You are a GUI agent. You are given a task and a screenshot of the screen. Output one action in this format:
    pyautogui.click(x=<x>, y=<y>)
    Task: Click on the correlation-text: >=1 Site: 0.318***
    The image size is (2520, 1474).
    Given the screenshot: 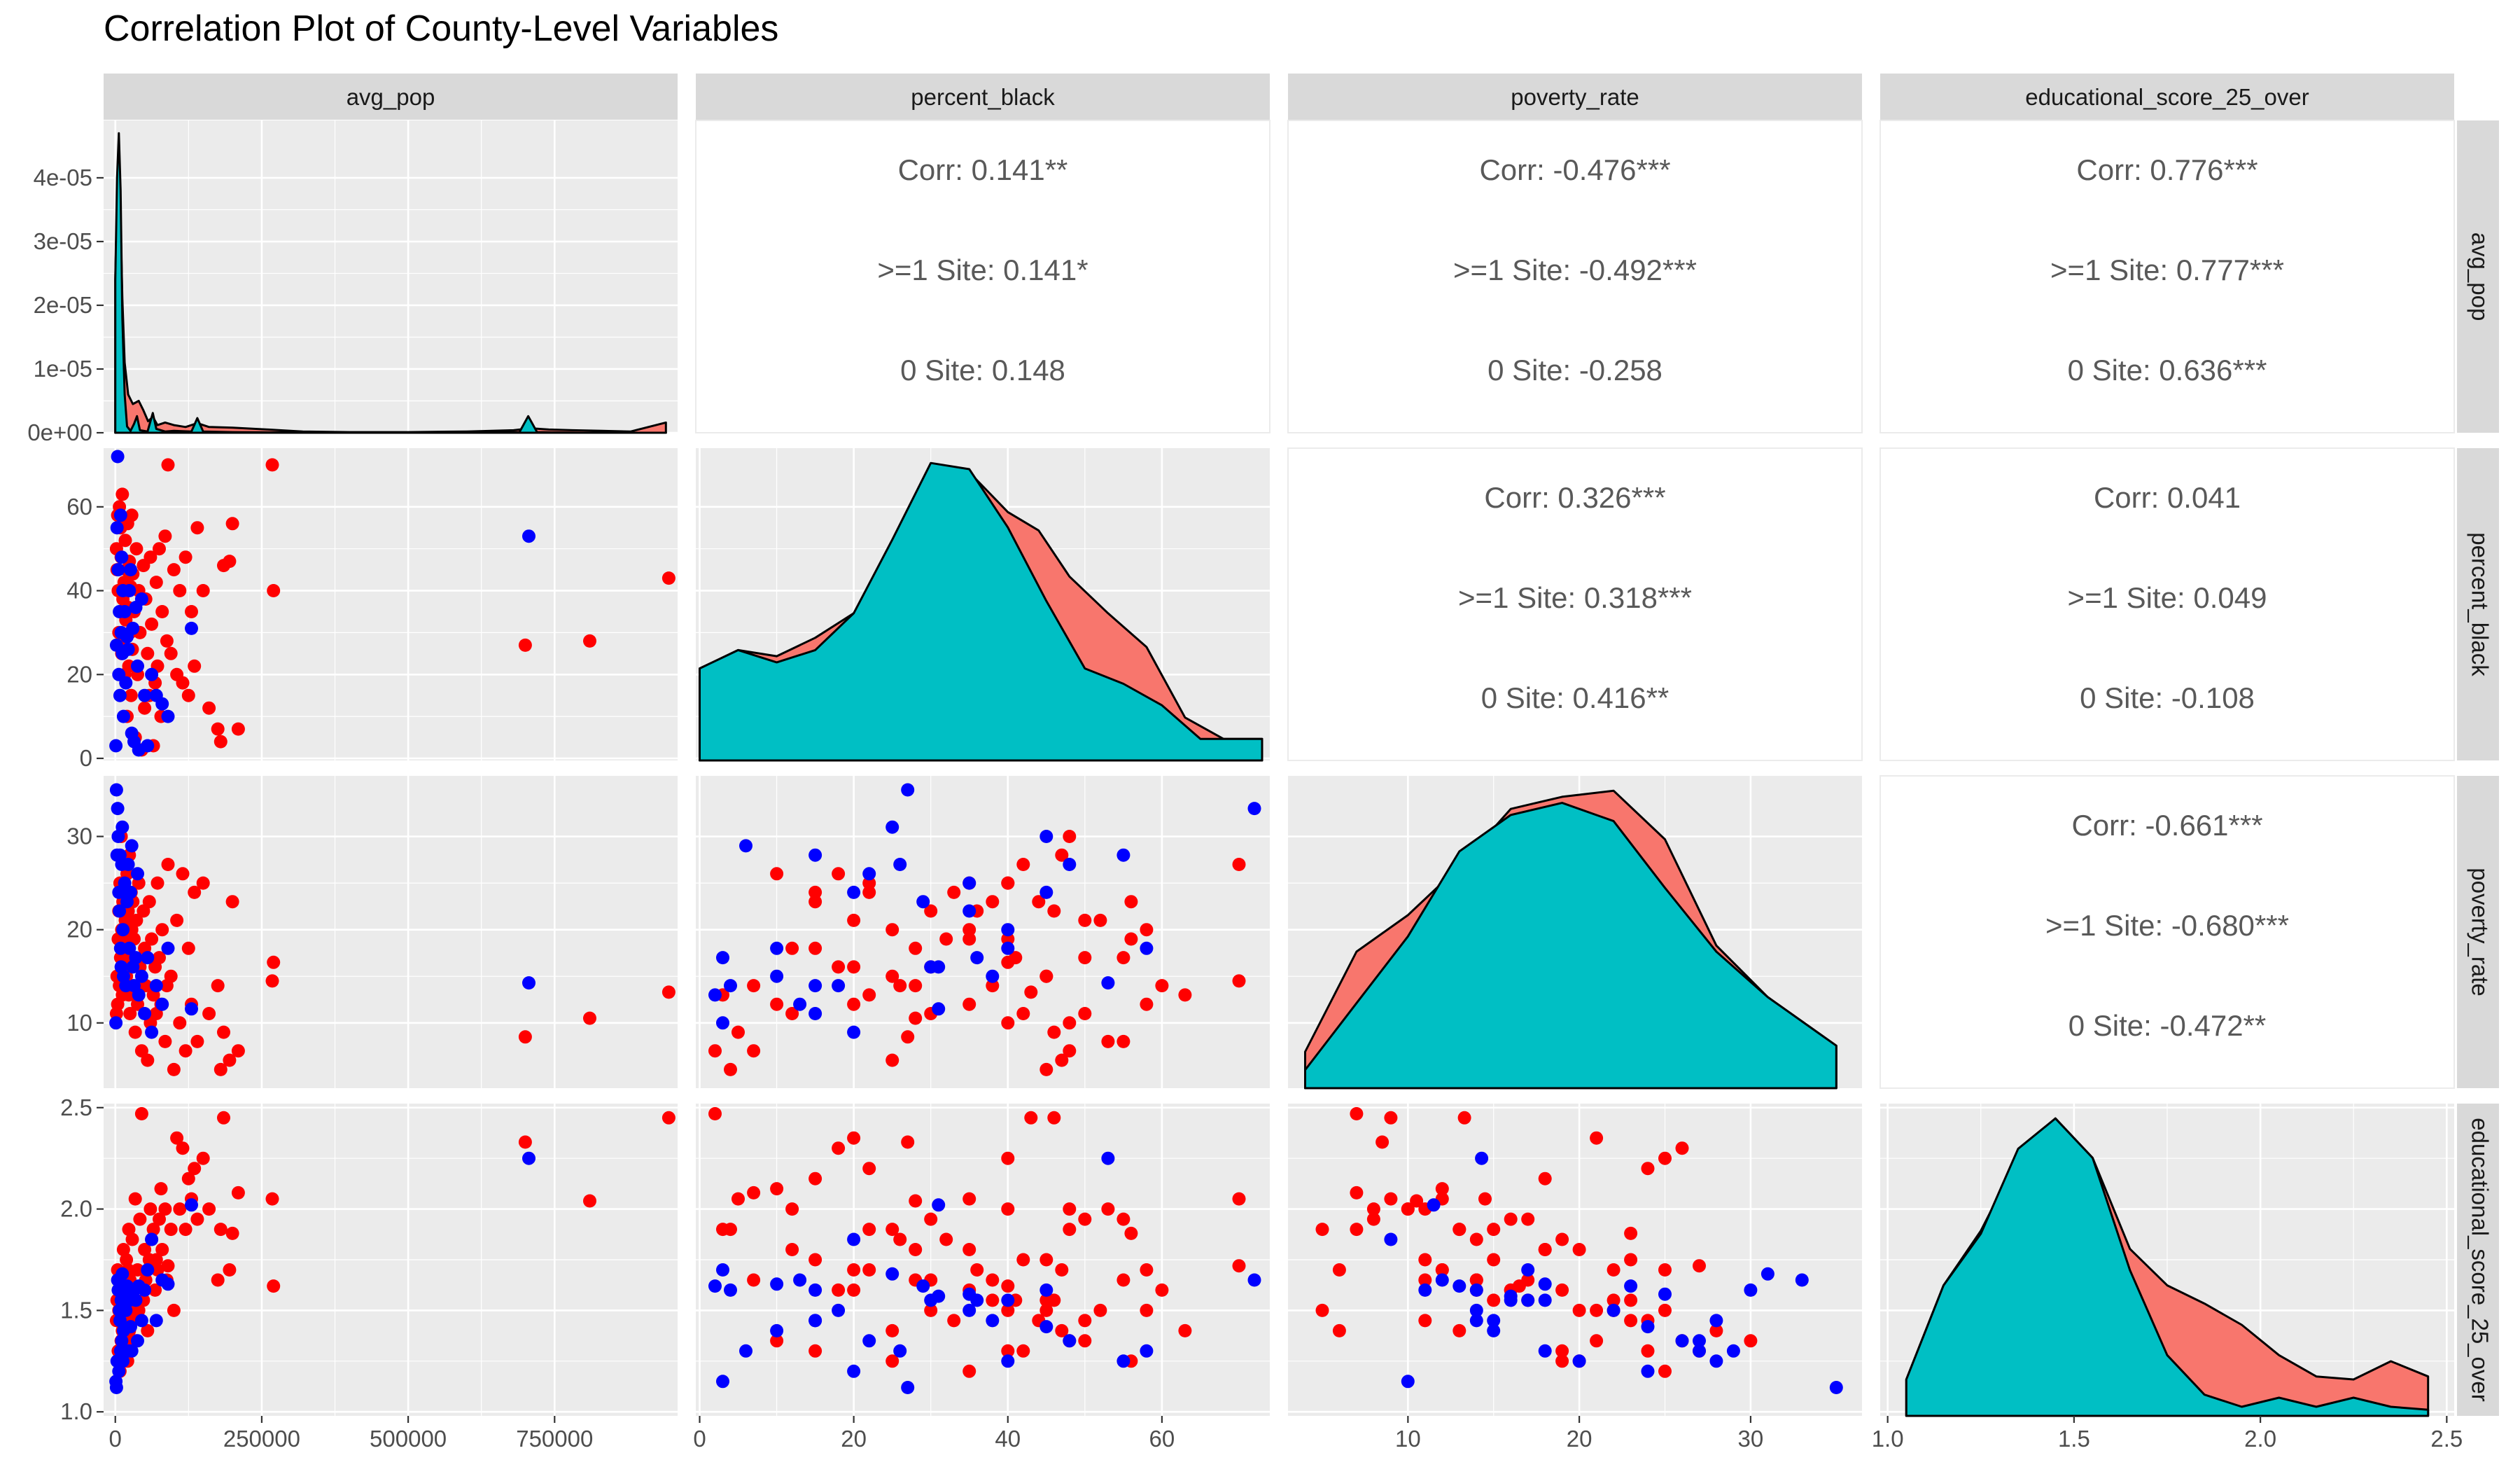 What is the action you would take?
    pyautogui.click(x=1575, y=597)
    